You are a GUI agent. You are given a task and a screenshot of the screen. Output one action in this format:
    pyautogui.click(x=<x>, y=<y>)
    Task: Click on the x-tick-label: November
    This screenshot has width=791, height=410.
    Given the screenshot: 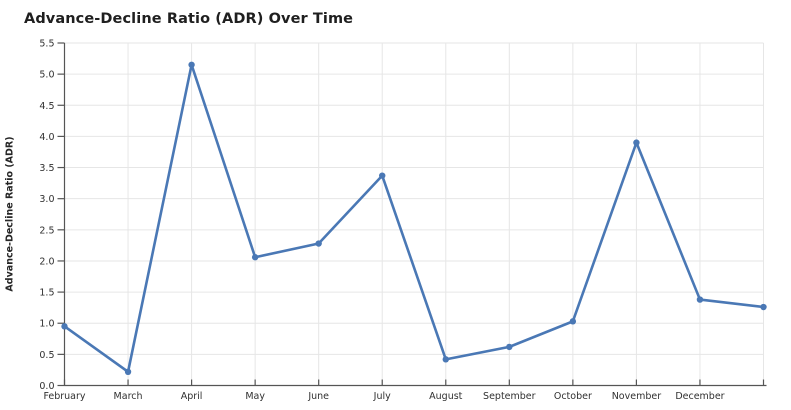 What is the action you would take?
    pyautogui.click(x=637, y=396)
    